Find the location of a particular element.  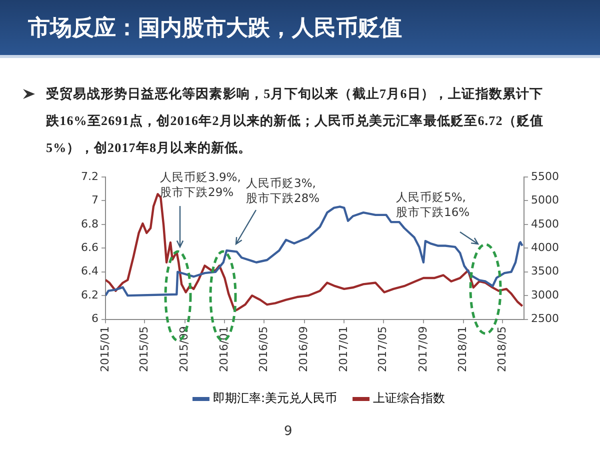

y-tick-label: 6.6 is located at coordinates (89, 247).